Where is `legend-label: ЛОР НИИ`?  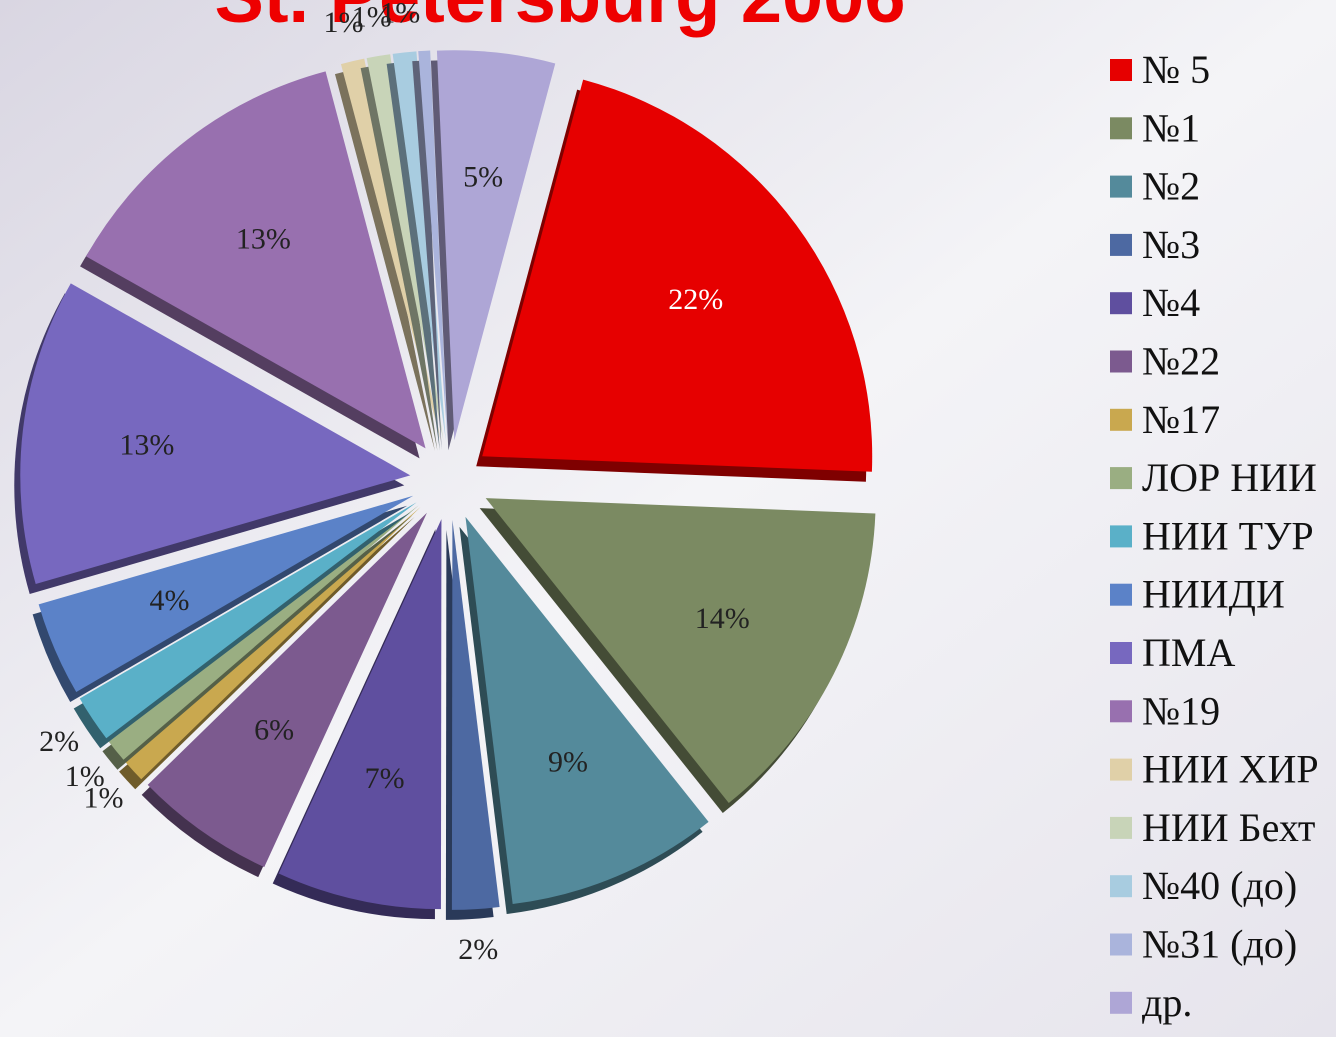 legend-label: ЛОР НИИ is located at coordinates (1229, 477).